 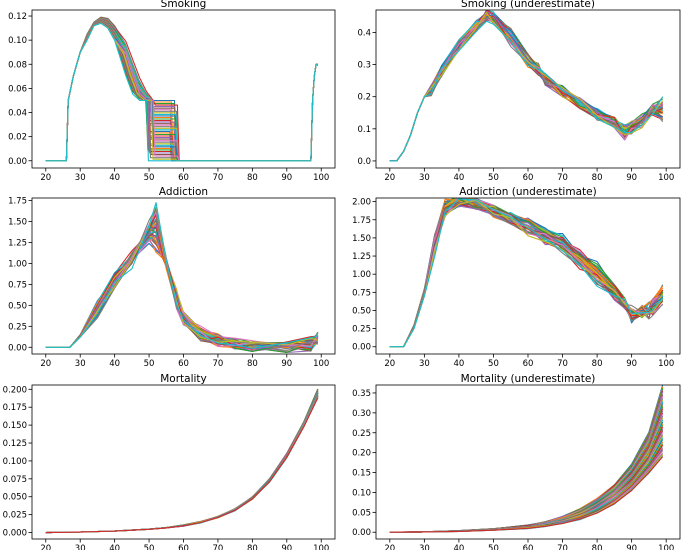 I want to click on chart-title: Addiction, so click(x=183, y=192).